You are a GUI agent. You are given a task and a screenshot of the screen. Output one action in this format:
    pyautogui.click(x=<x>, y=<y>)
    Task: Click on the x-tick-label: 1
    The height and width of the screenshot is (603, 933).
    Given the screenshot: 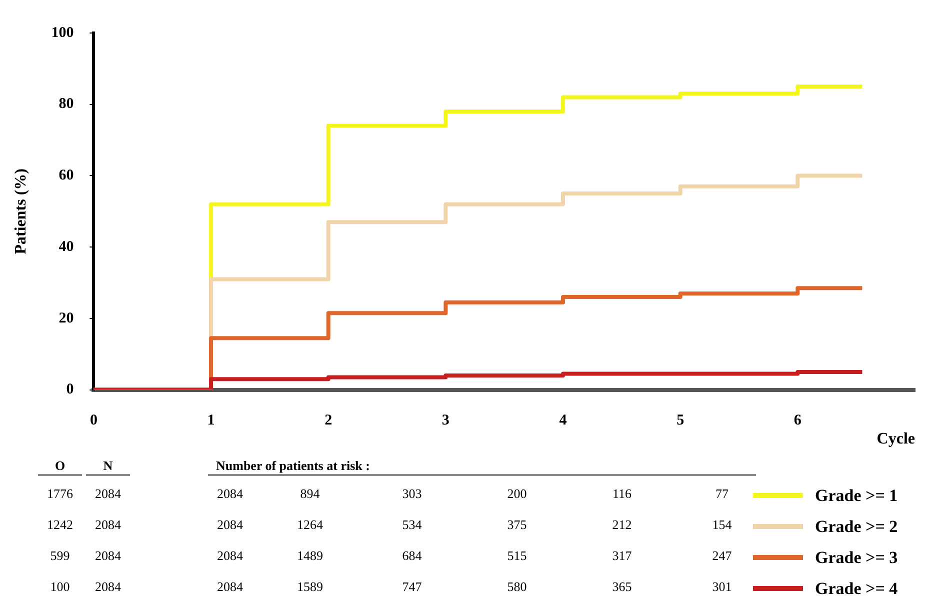 What is the action you would take?
    pyautogui.click(x=211, y=420)
    